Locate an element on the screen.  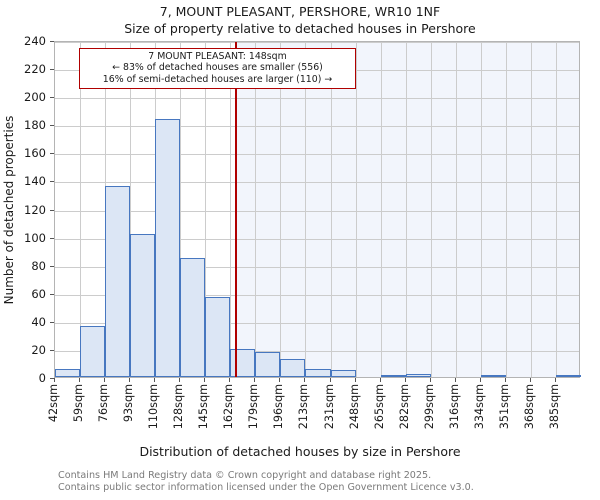
x-tick-label: 316sqm is located at coordinates (454, 407).